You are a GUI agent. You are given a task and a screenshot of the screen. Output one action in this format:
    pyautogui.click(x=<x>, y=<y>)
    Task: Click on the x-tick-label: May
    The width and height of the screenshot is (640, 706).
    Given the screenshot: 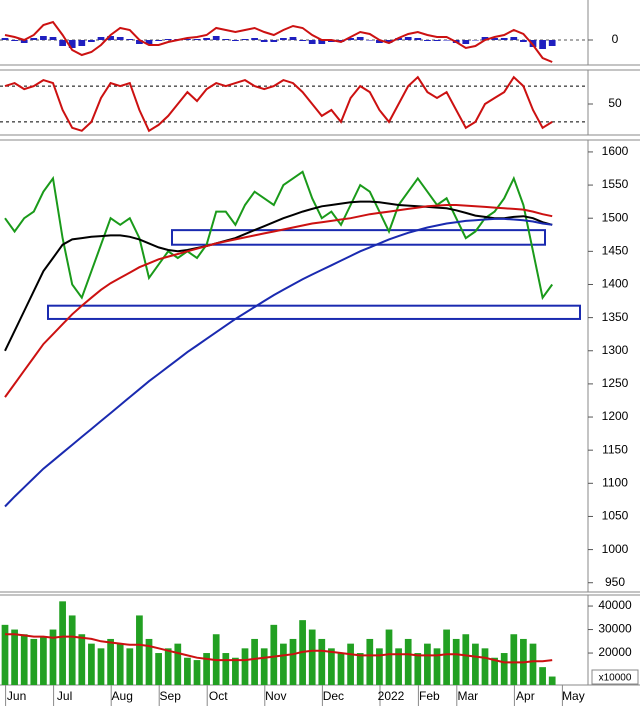 What is the action you would take?
    pyautogui.click(x=573, y=696)
    